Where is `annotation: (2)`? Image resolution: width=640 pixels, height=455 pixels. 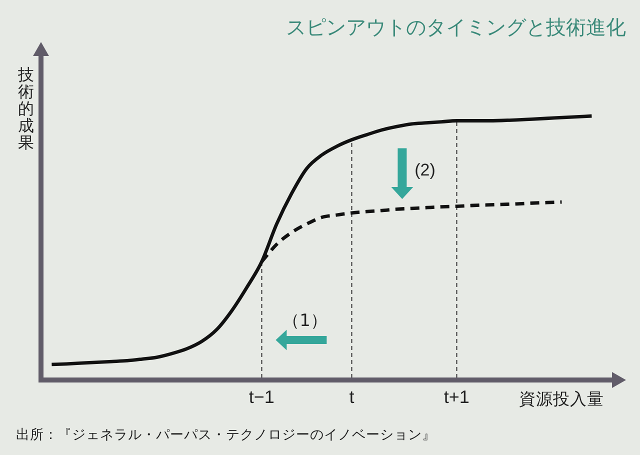
annotation: (2) is located at coordinates (425, 170).